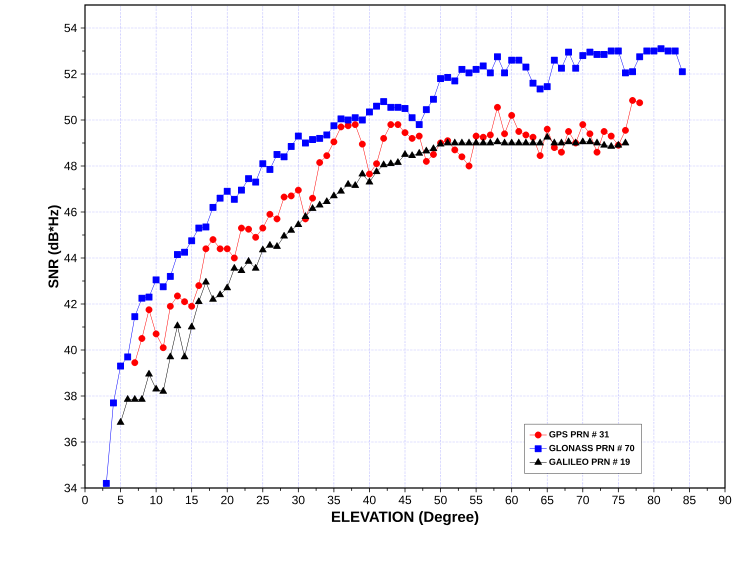  What do you see at coordinates (654, 500) in the screenshot?
I see `x-tick-label: 80` at bounding box center [654, 500].